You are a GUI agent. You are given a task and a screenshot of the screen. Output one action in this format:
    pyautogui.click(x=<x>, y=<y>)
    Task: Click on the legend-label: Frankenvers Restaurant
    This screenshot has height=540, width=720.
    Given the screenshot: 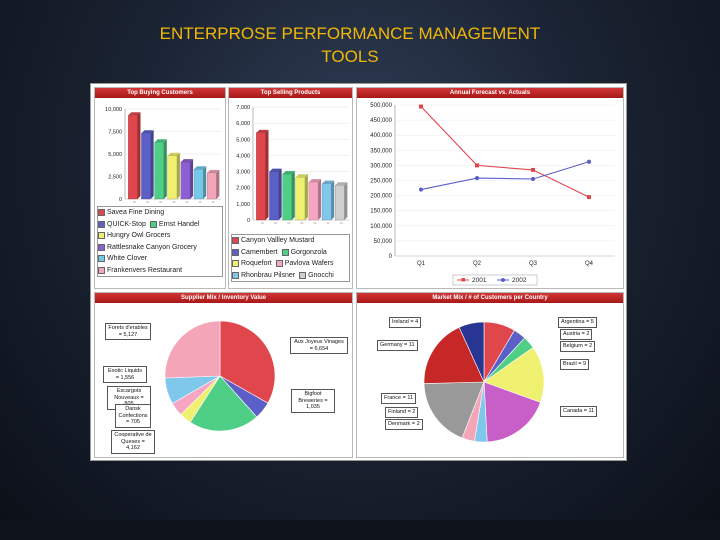 What is the action you would take?
    pyautogui.click(x=145, y=270)
    